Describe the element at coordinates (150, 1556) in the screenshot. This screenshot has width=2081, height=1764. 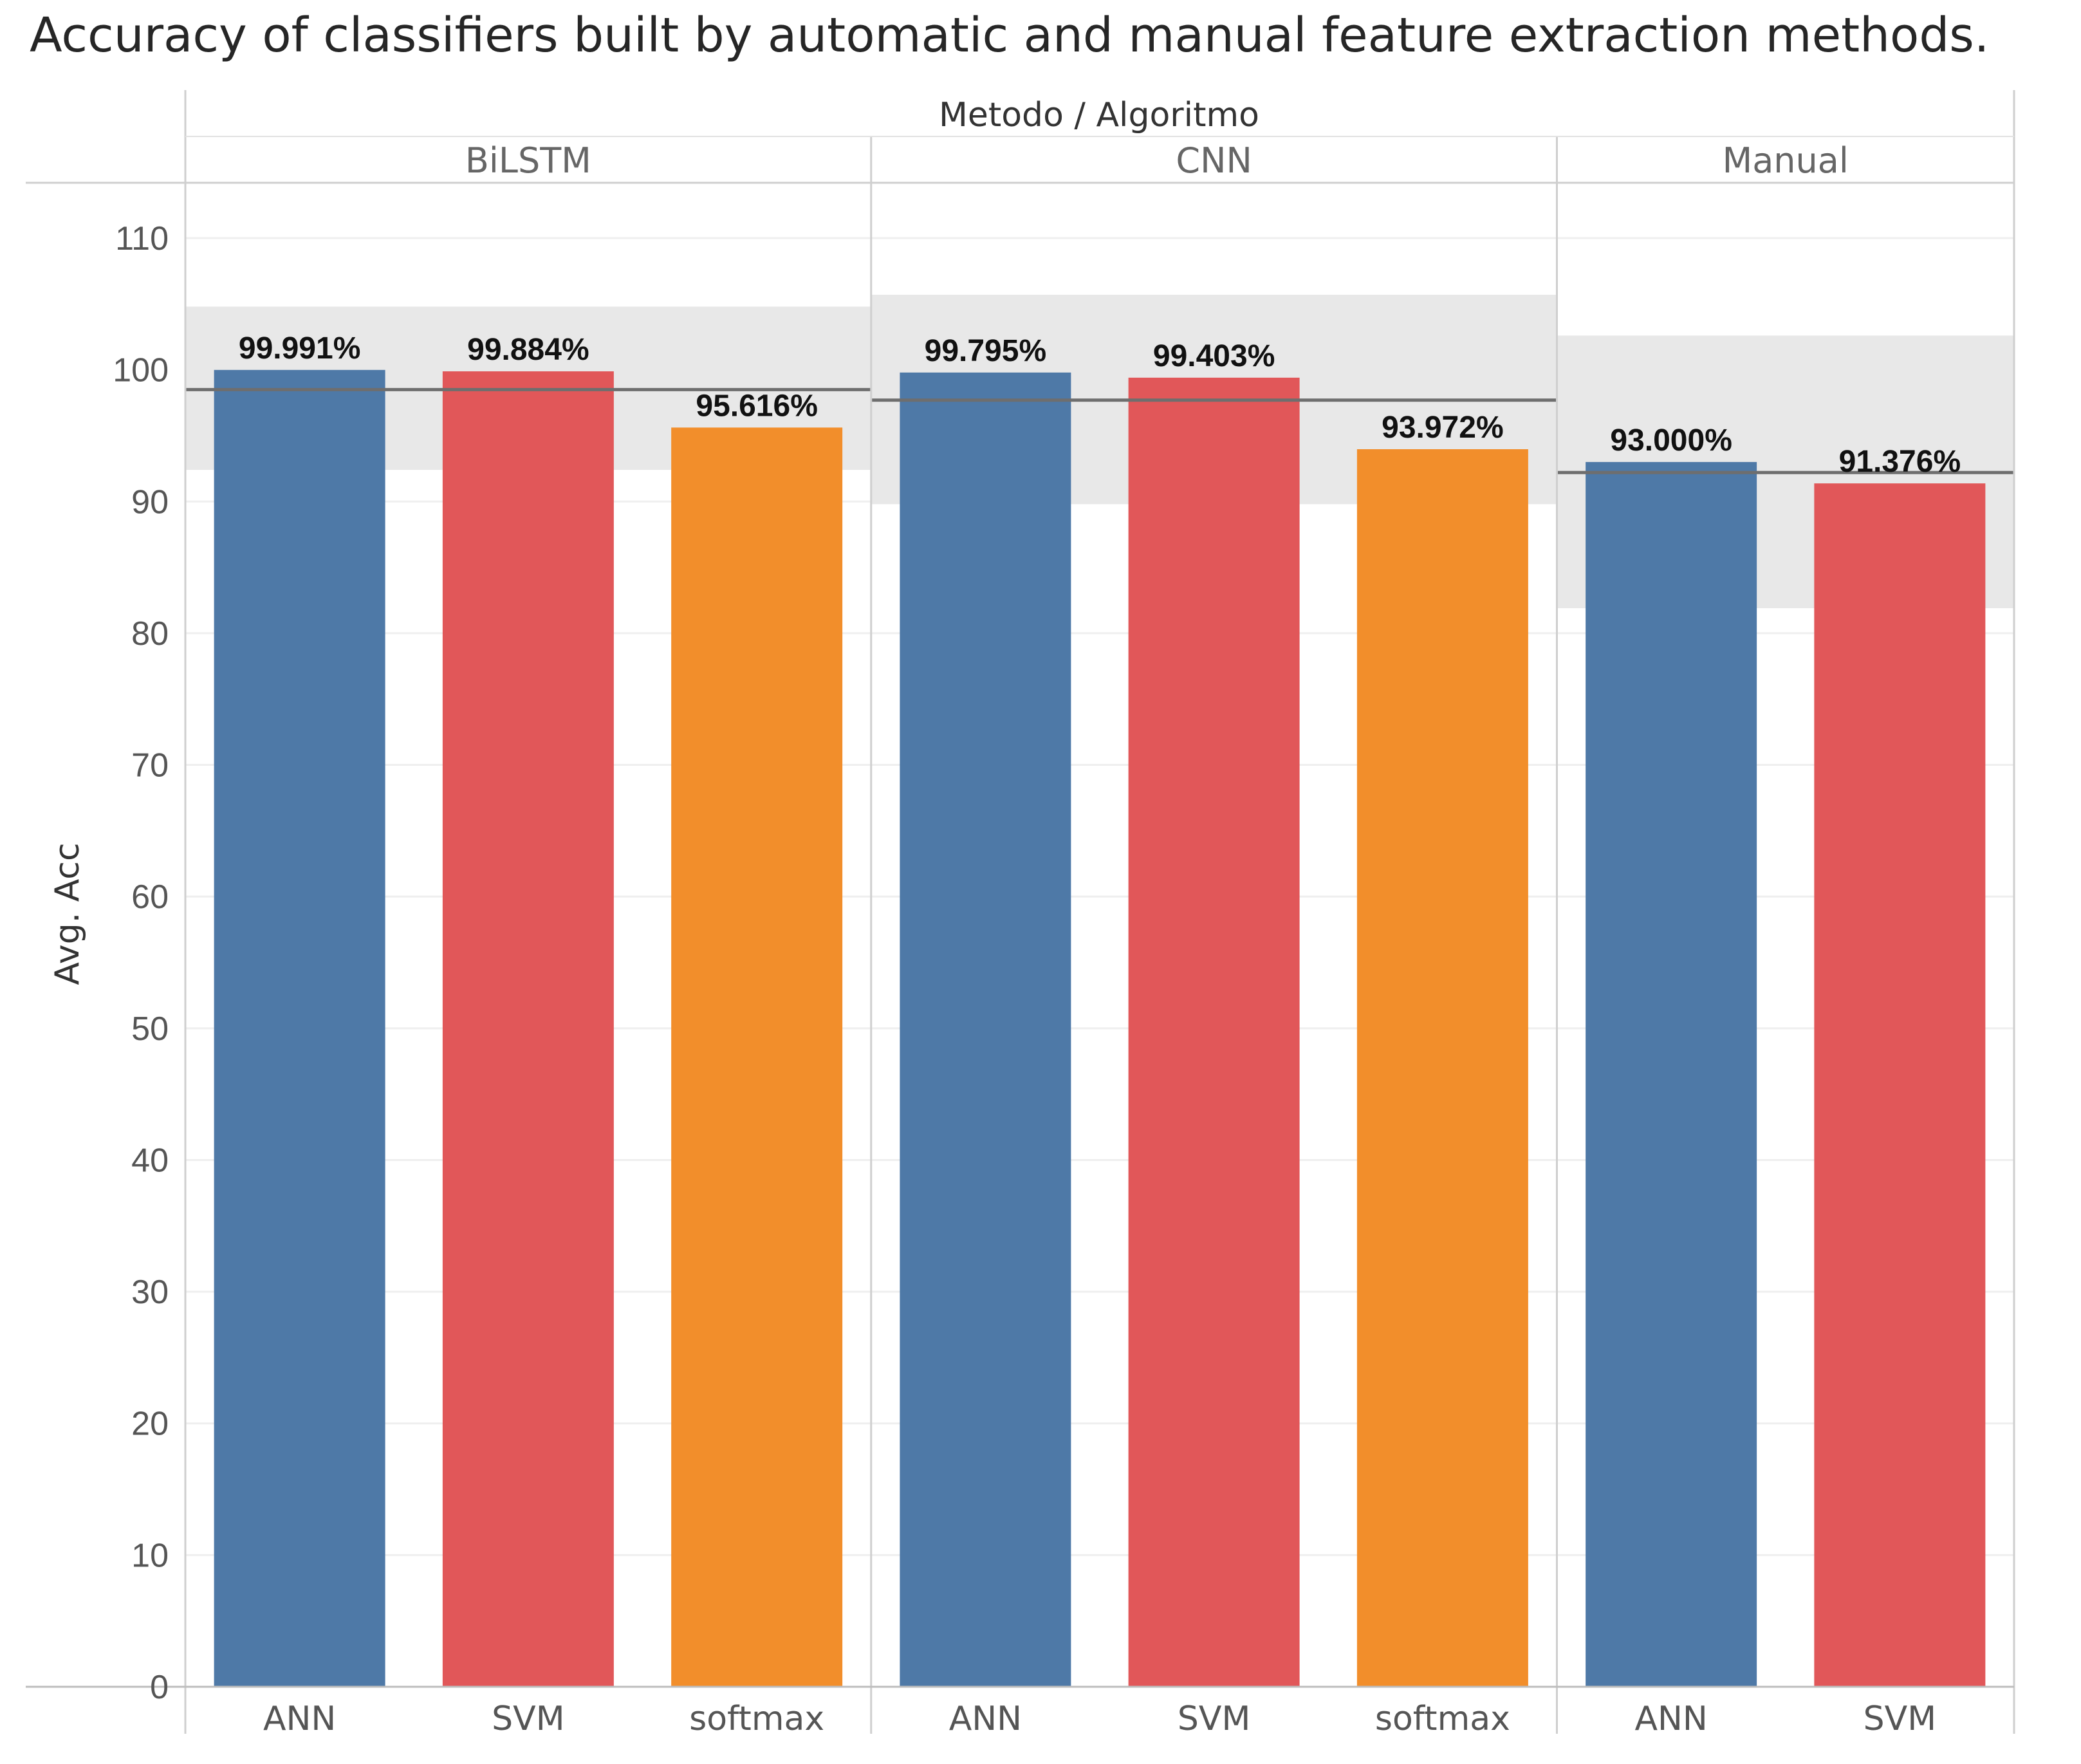
I see `y-tick-label: 10` at that location.